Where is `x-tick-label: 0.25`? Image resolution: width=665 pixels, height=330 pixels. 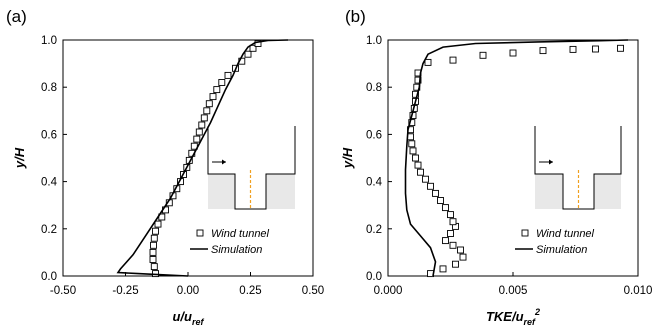
x-tick-label: 0.25 is located at coordinates (250, 291).